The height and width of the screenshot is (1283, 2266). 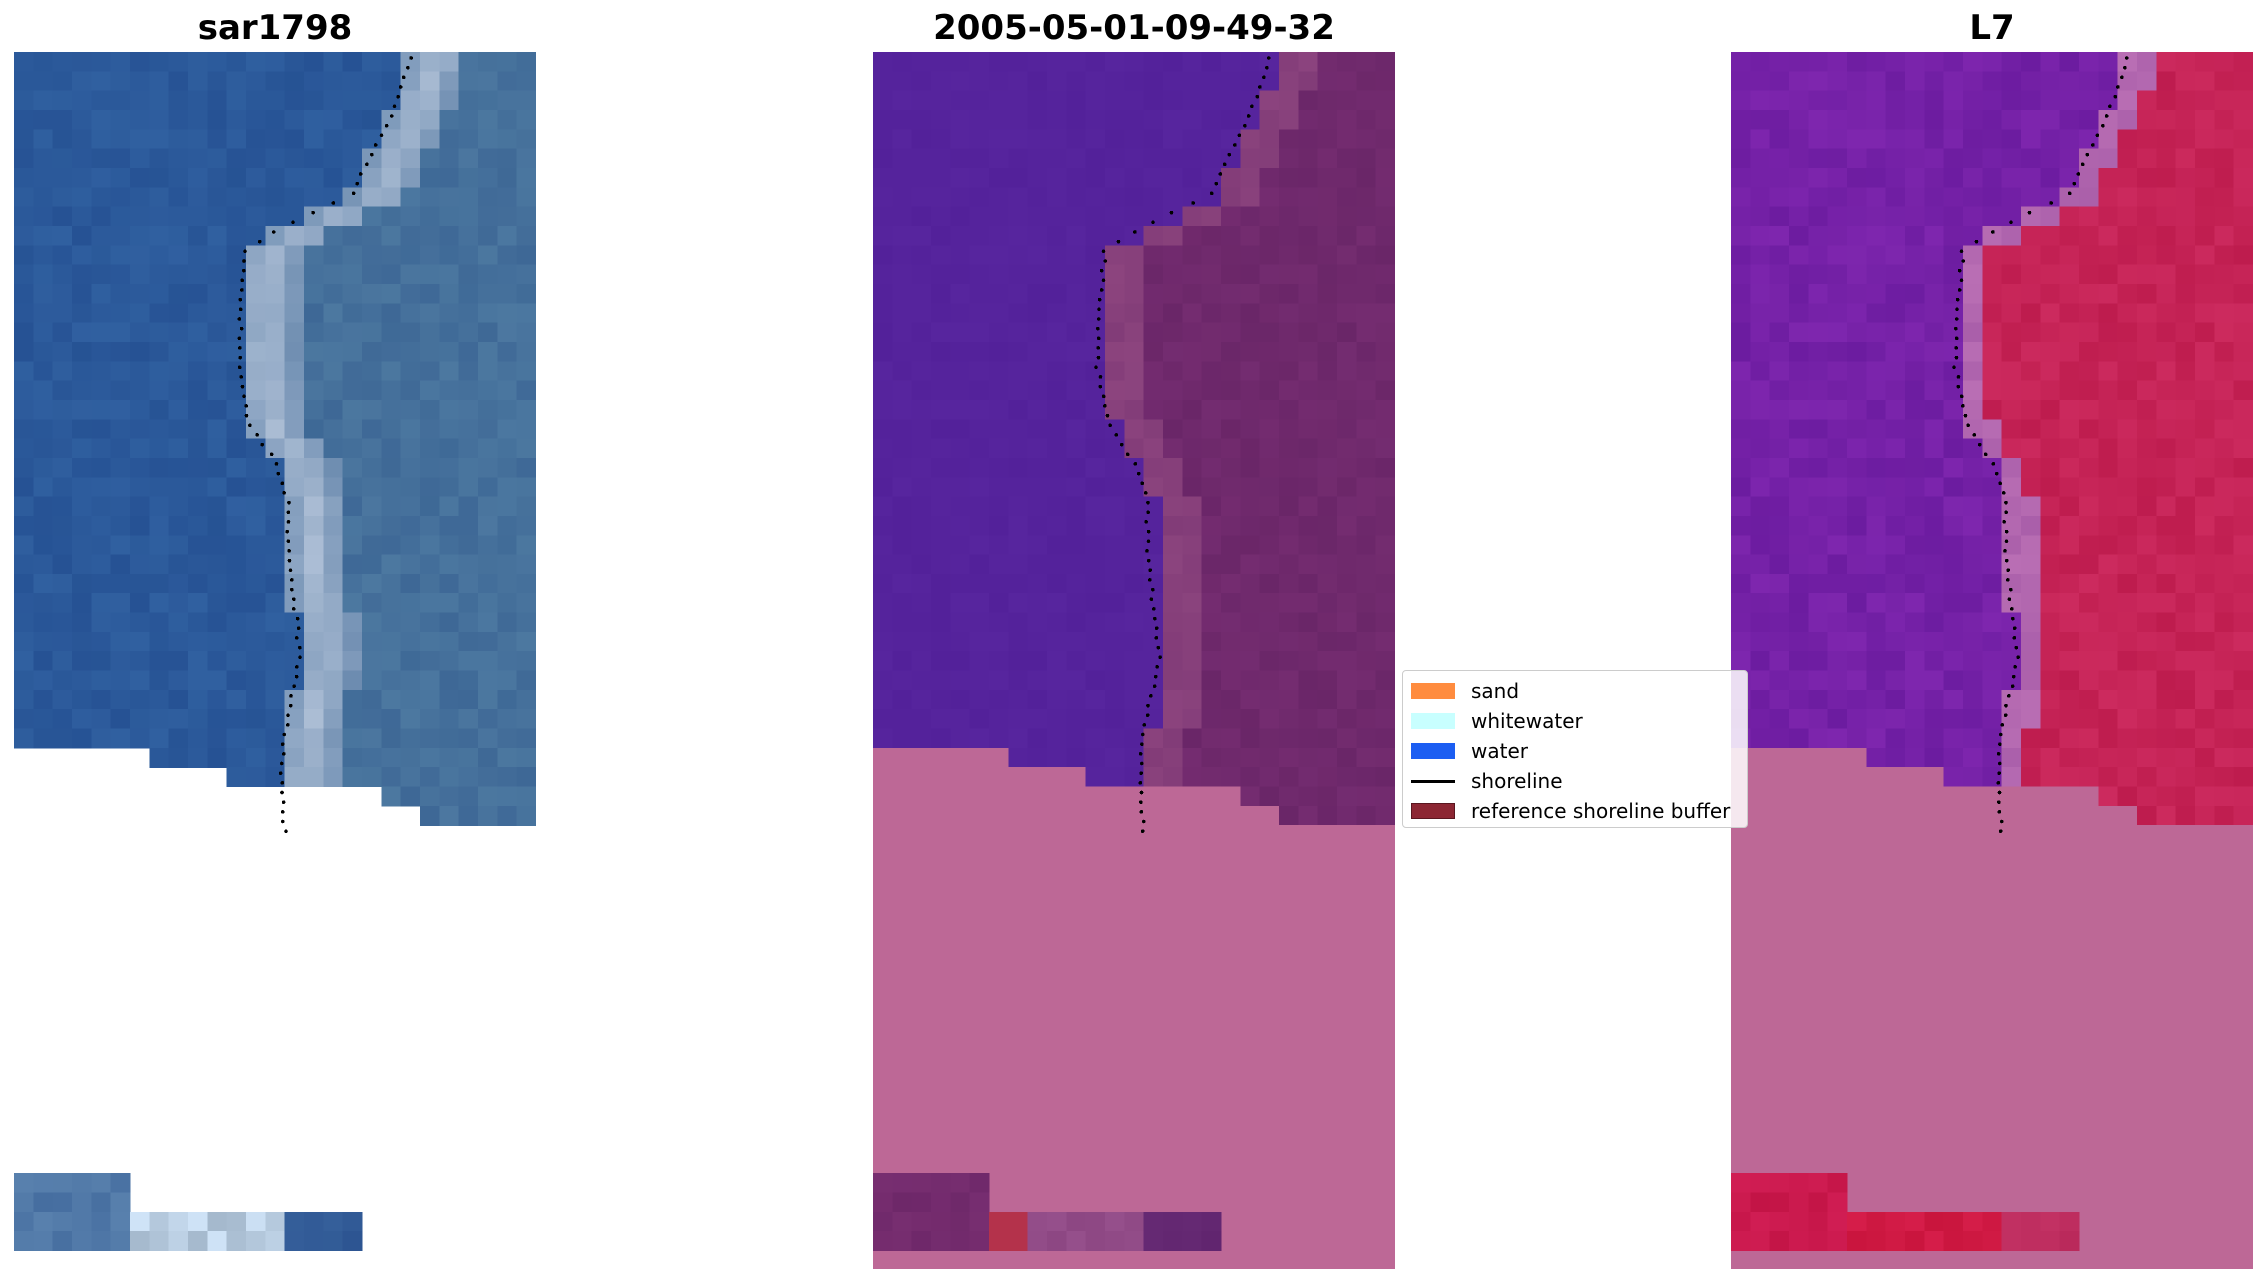 What do you see at coordinates (1433, 811) in the screenshot?
I see `reference-buffer-swatch` at bounding box center [1433, 811].